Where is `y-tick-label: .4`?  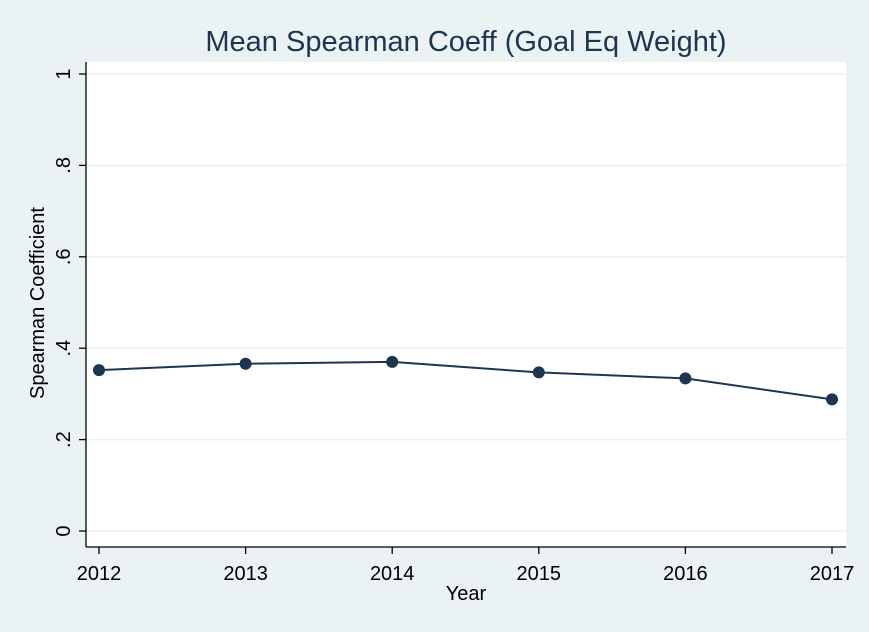
y-tick-label: .4 is located at coordinates (64, 348).